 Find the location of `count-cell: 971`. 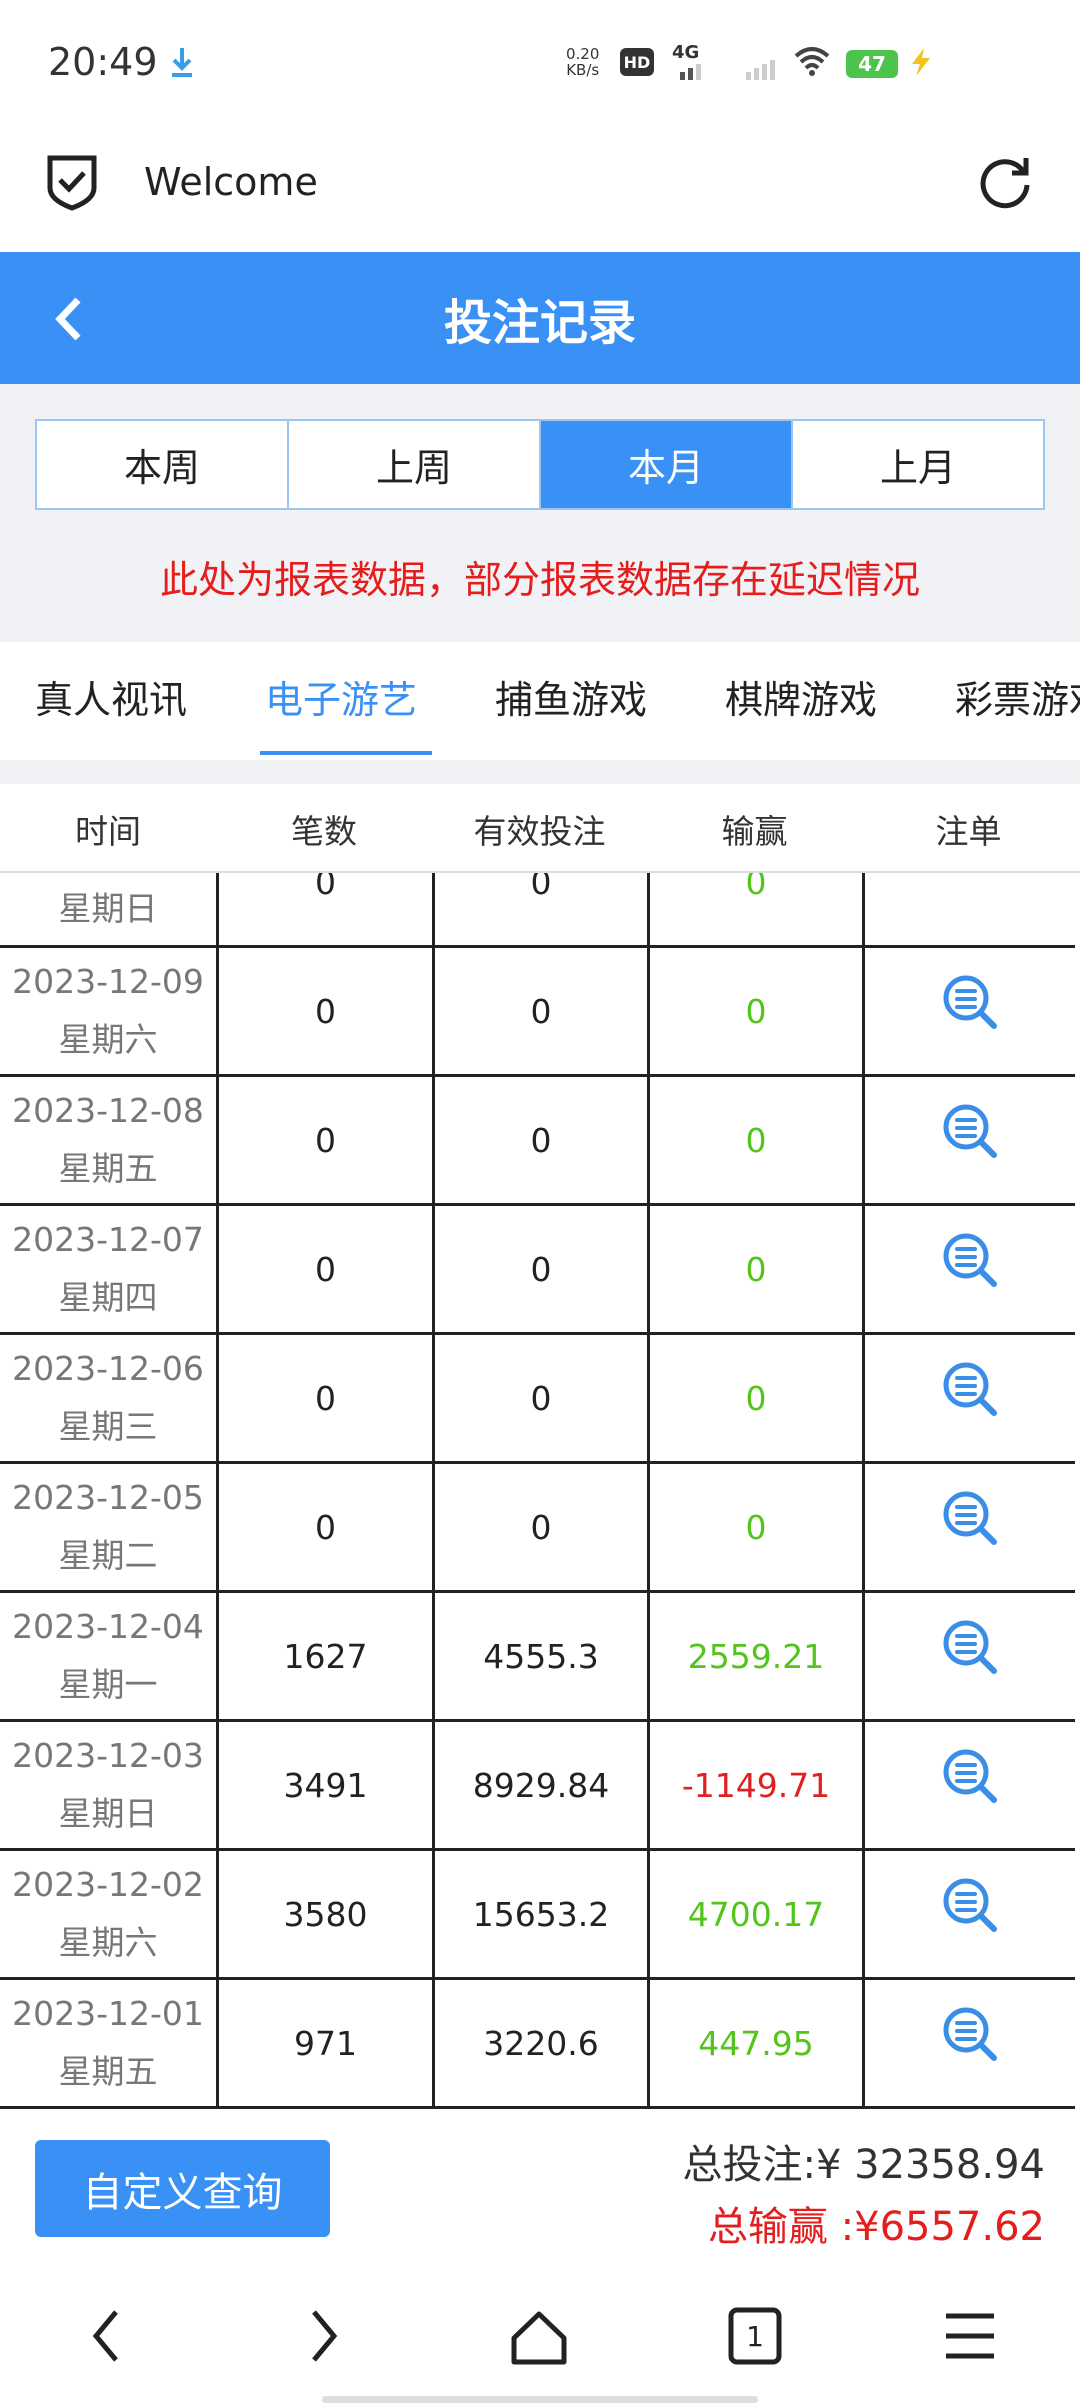

count-cell: 971 is located at coordinates (324, 2043).